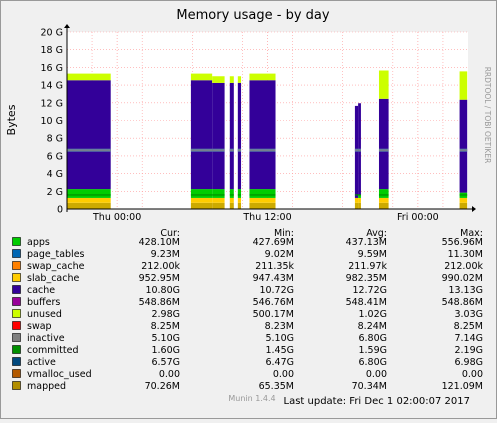 Image resolution: width=497 pixels, height=423 pixels. What do you see at coordinates (53, 350) in the screenshot?
I see `legend-name: committed` at bounding box center [53, 350].